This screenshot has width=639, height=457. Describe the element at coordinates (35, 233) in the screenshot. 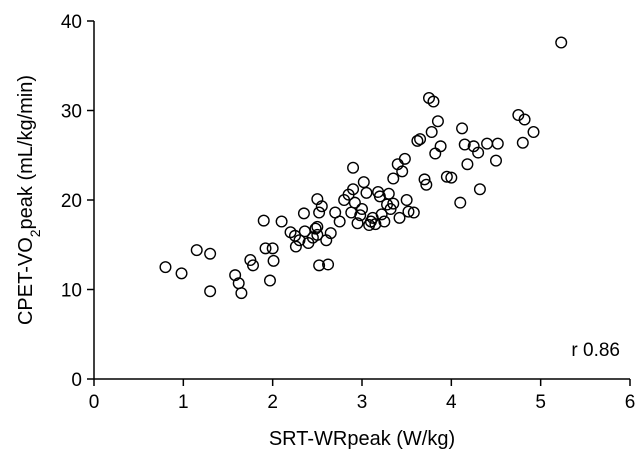

I see `y-axis-title-sub: 2` at that location.